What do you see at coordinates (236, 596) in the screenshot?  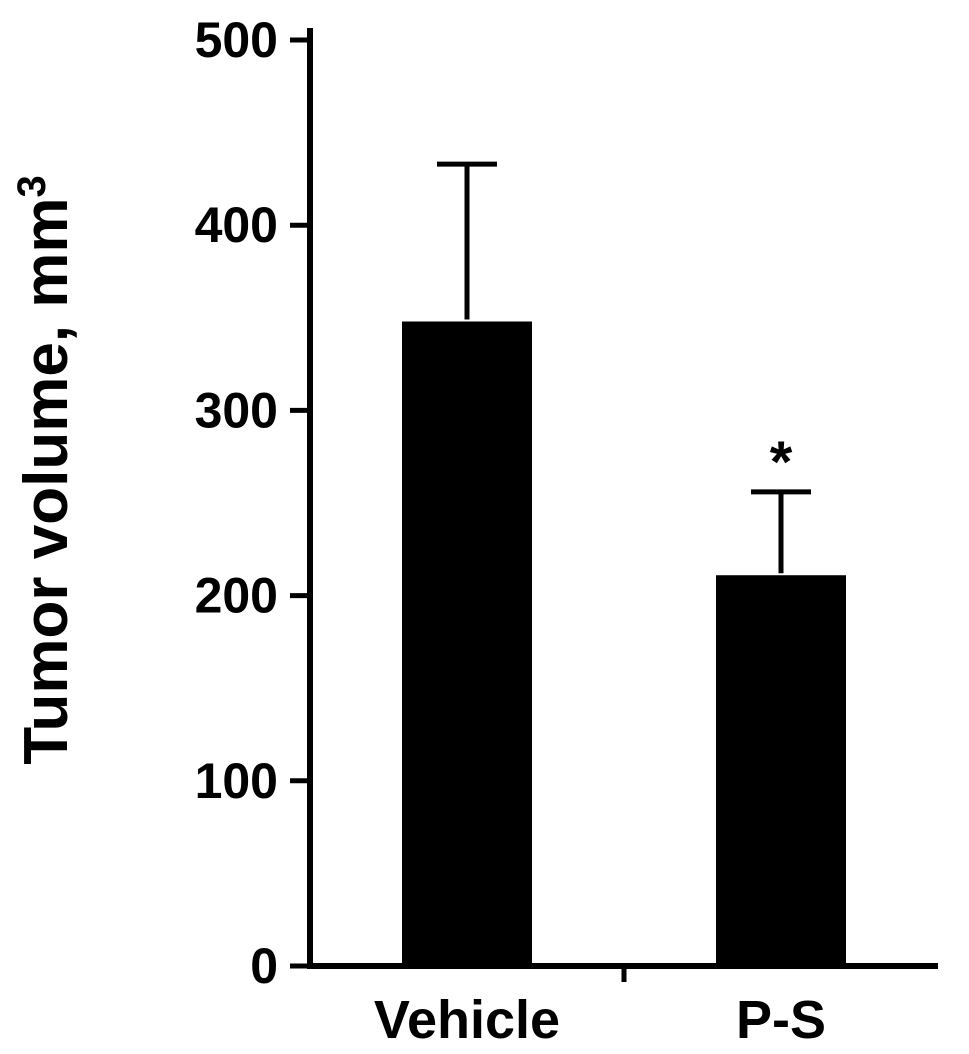 I see `y-tick-label: 200` at bounding box center [236, 596].